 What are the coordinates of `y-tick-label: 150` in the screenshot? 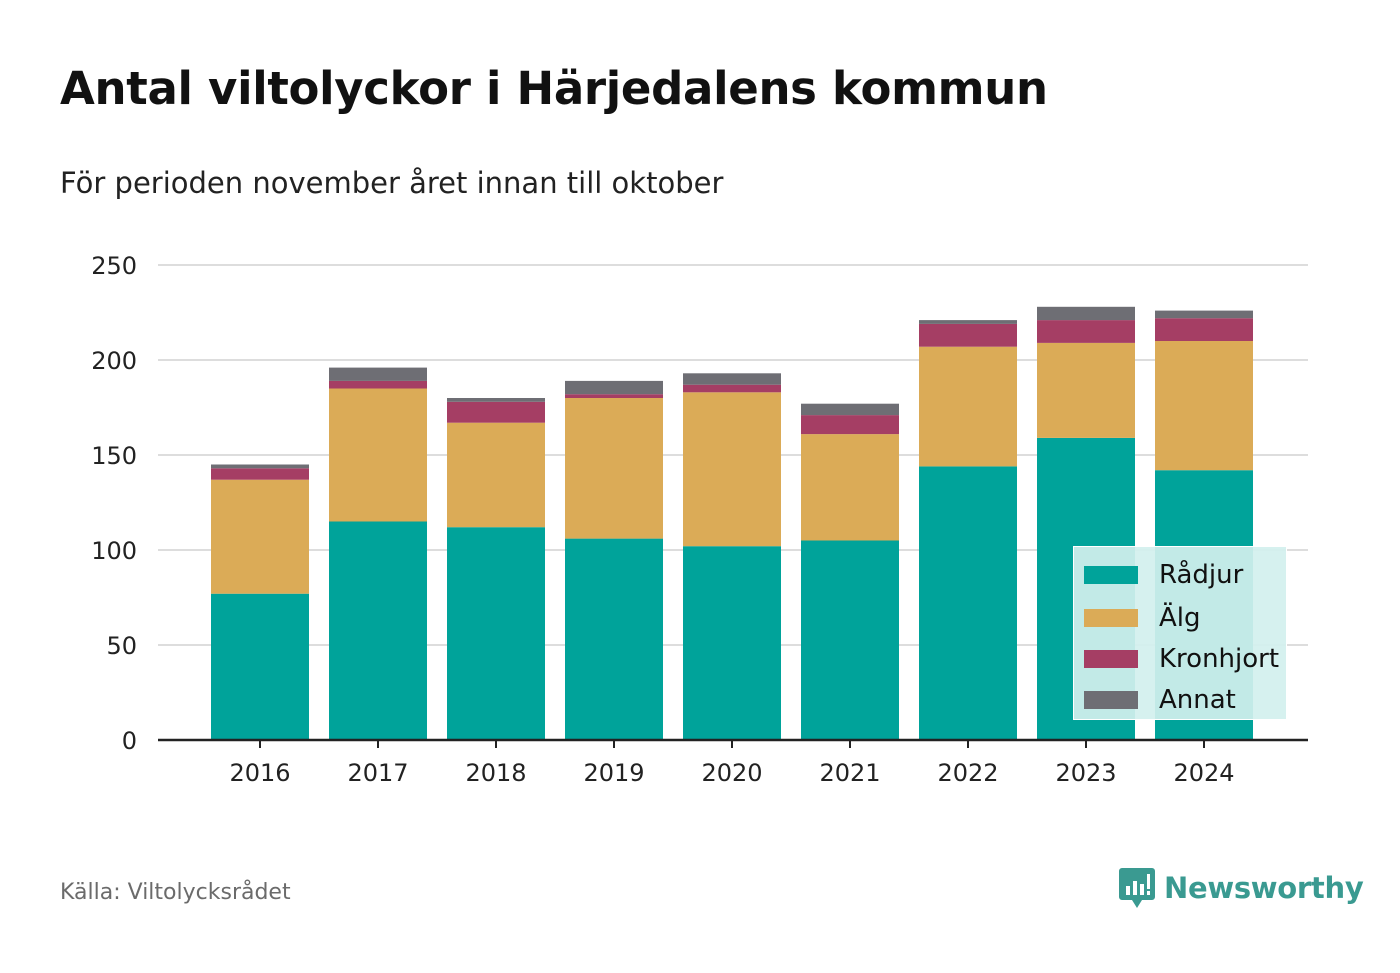 It's located at (114, 456).